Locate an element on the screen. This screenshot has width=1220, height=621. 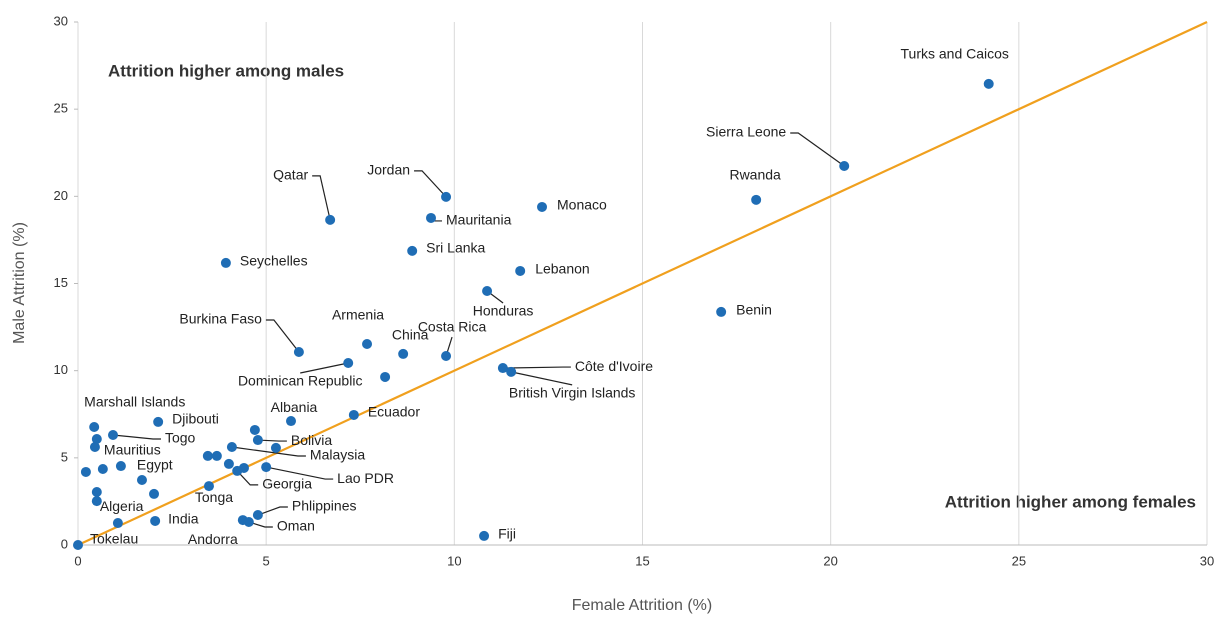
point-label: Ecuador is located at coordinates (394, 412).